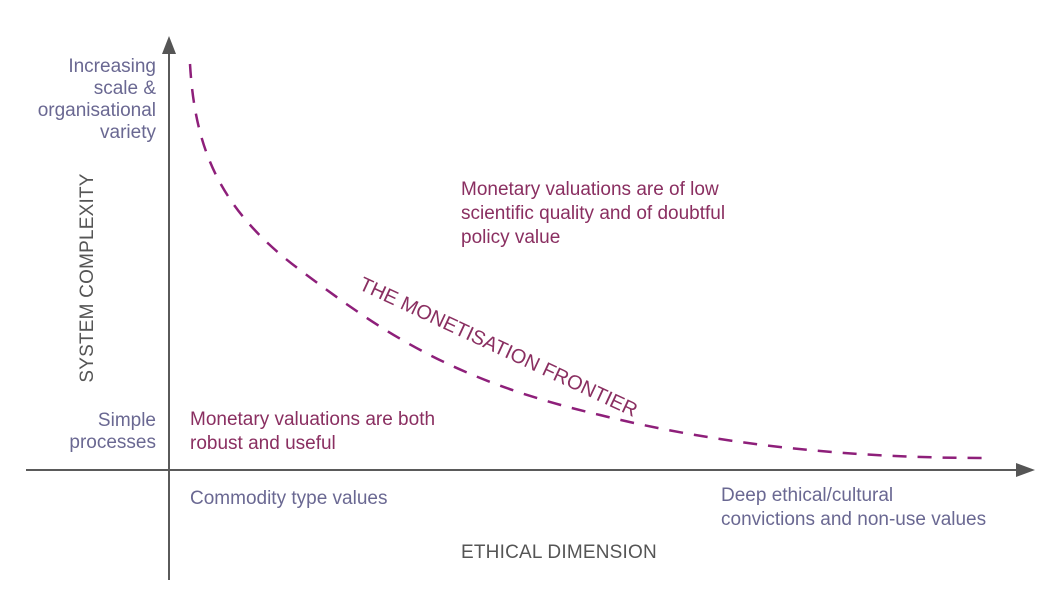 The height and width of the screenshot is (603, 1062). What do you see at coordinates (854, 519) in the screenshot?
I see `x-high-line: convictions and non-use values` at bounding box center [854, 519].